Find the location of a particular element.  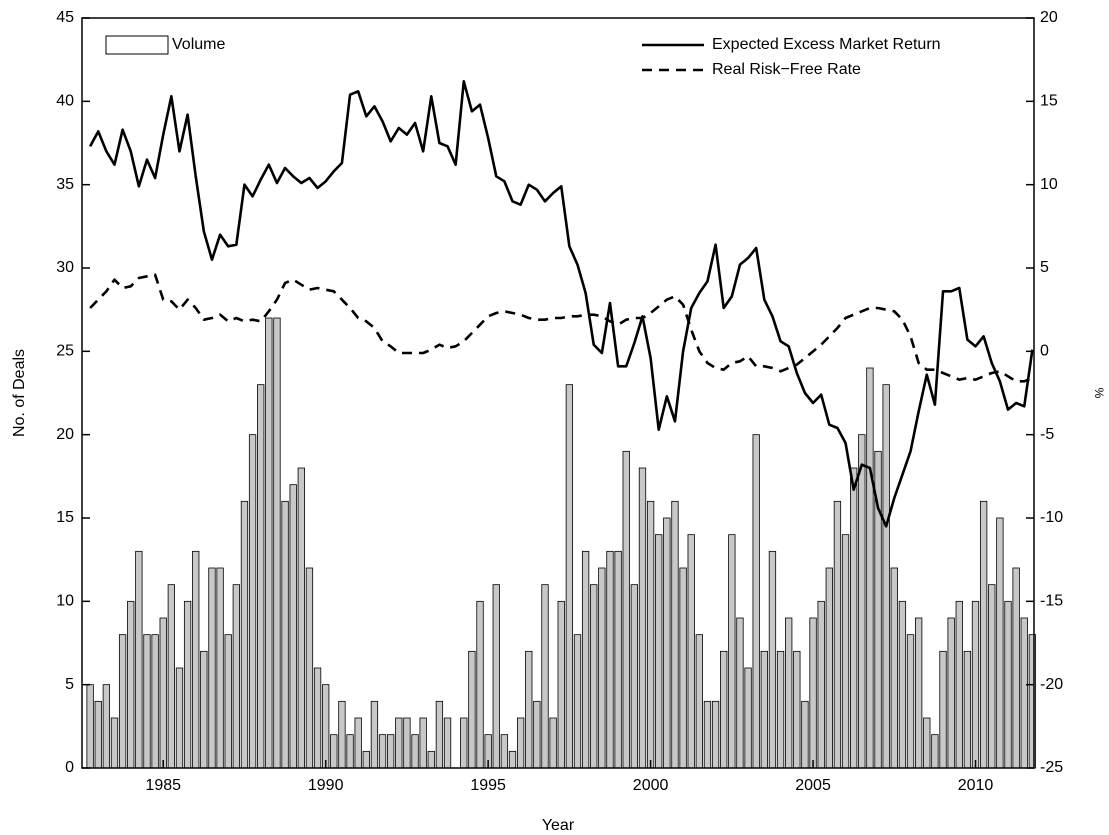

y2-tick-label: 15 is located at coordinates (1049, 101).